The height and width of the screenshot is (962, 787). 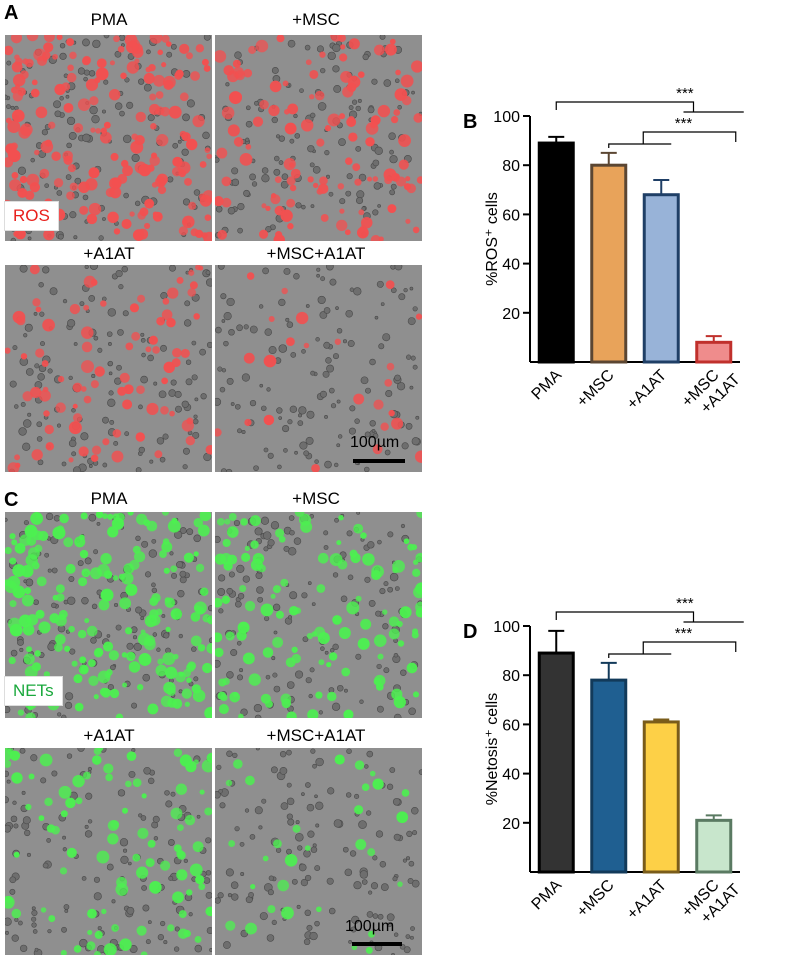 What do you see at coordinates (316, 253) in the screenshot?
I see `panel-a-title-4: +MSC+A1AT` at bounding box center [316, 253].